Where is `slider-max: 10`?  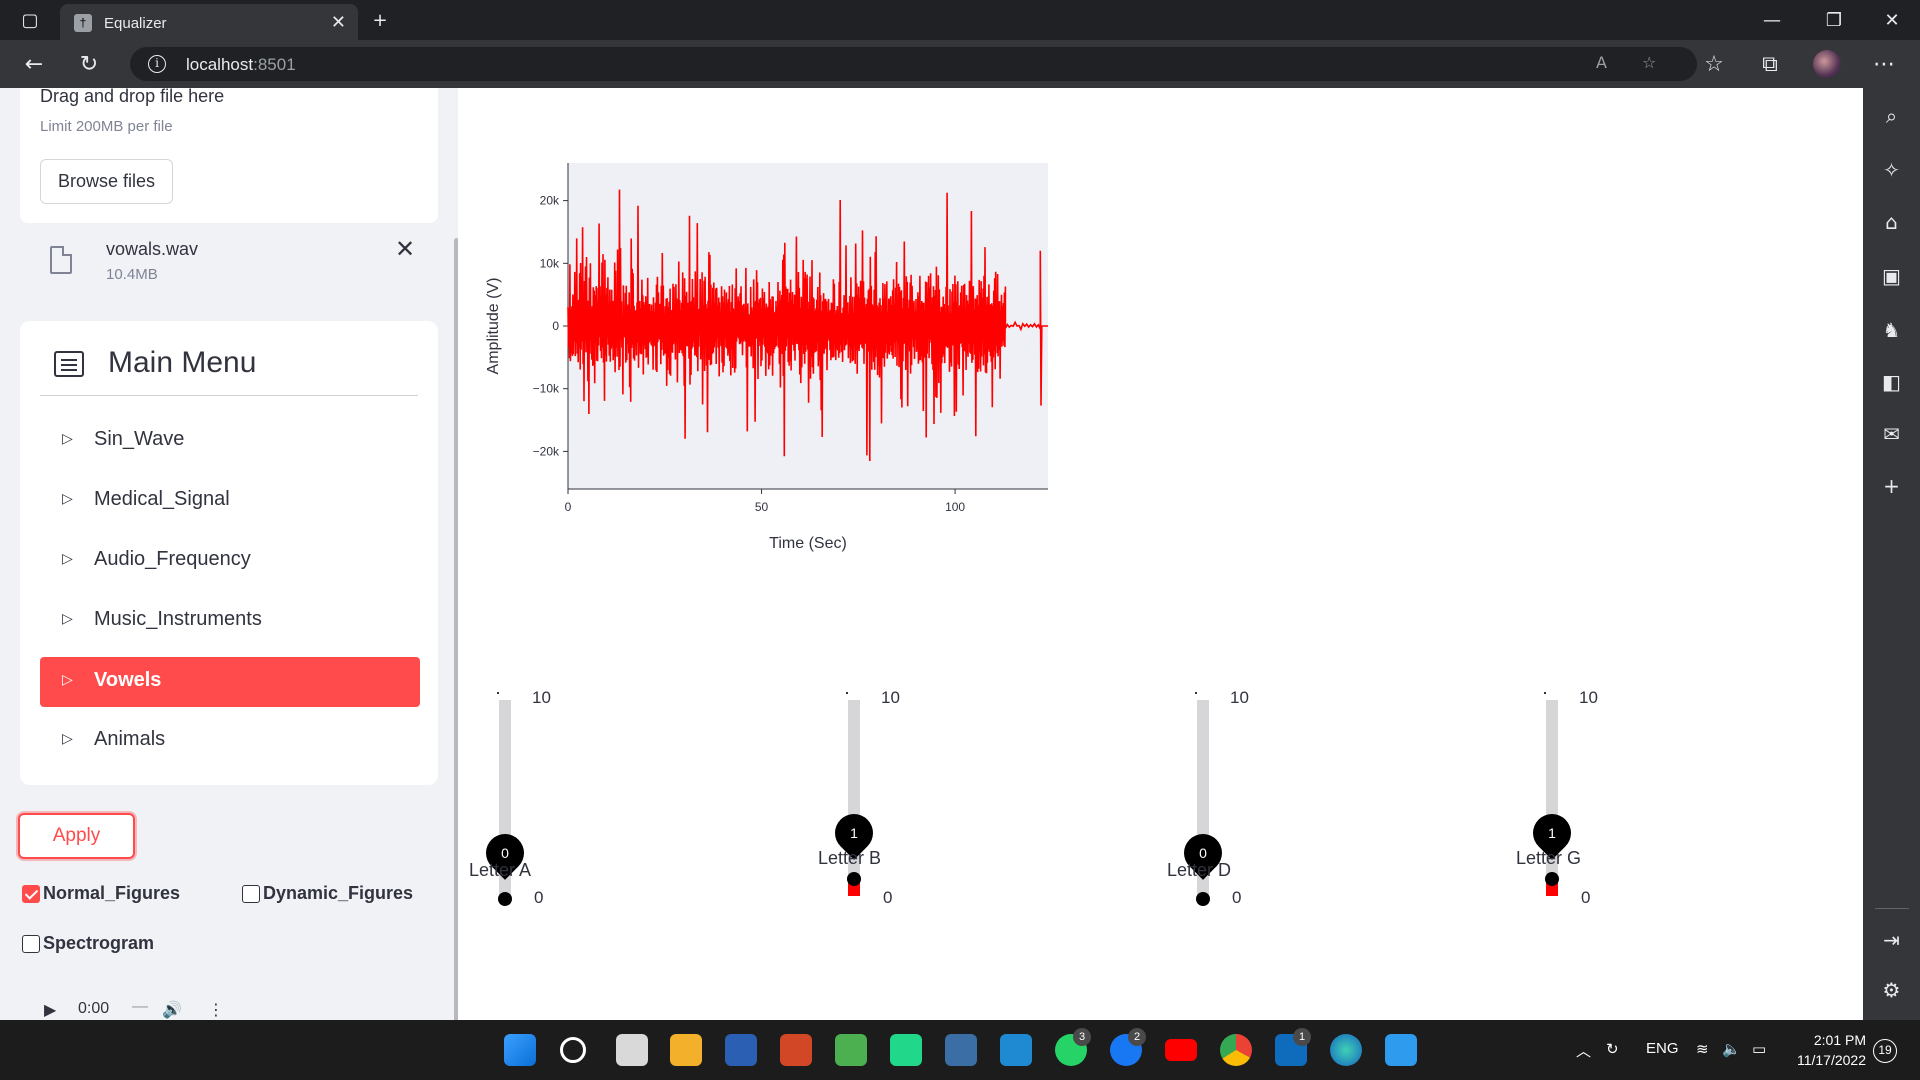
slider-max: 10 is located at coordinates (1239, 697).